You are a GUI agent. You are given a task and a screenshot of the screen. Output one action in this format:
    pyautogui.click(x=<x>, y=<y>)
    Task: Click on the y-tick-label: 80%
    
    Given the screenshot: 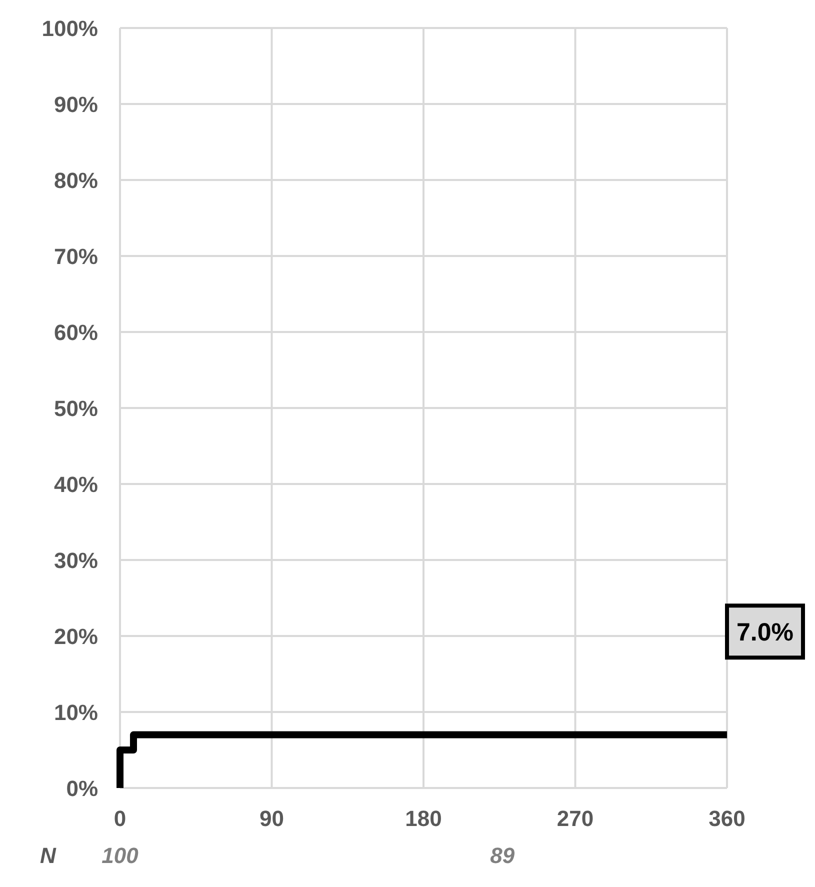 What is the action you would take?
    pyautogui.click(x=76, y=180)
    